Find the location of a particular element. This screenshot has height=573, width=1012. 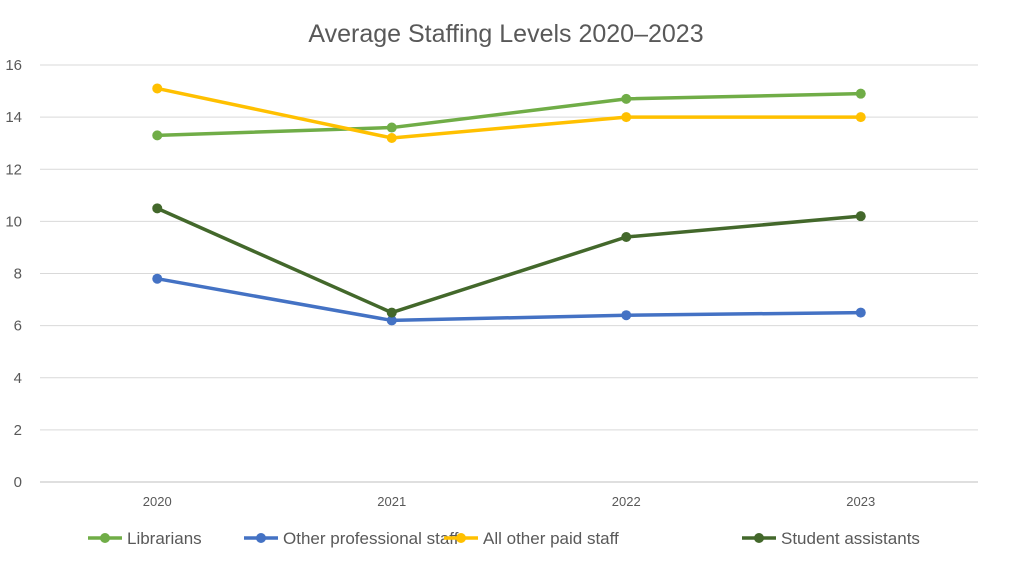

series-librarians is located at coordinates (509, 114).